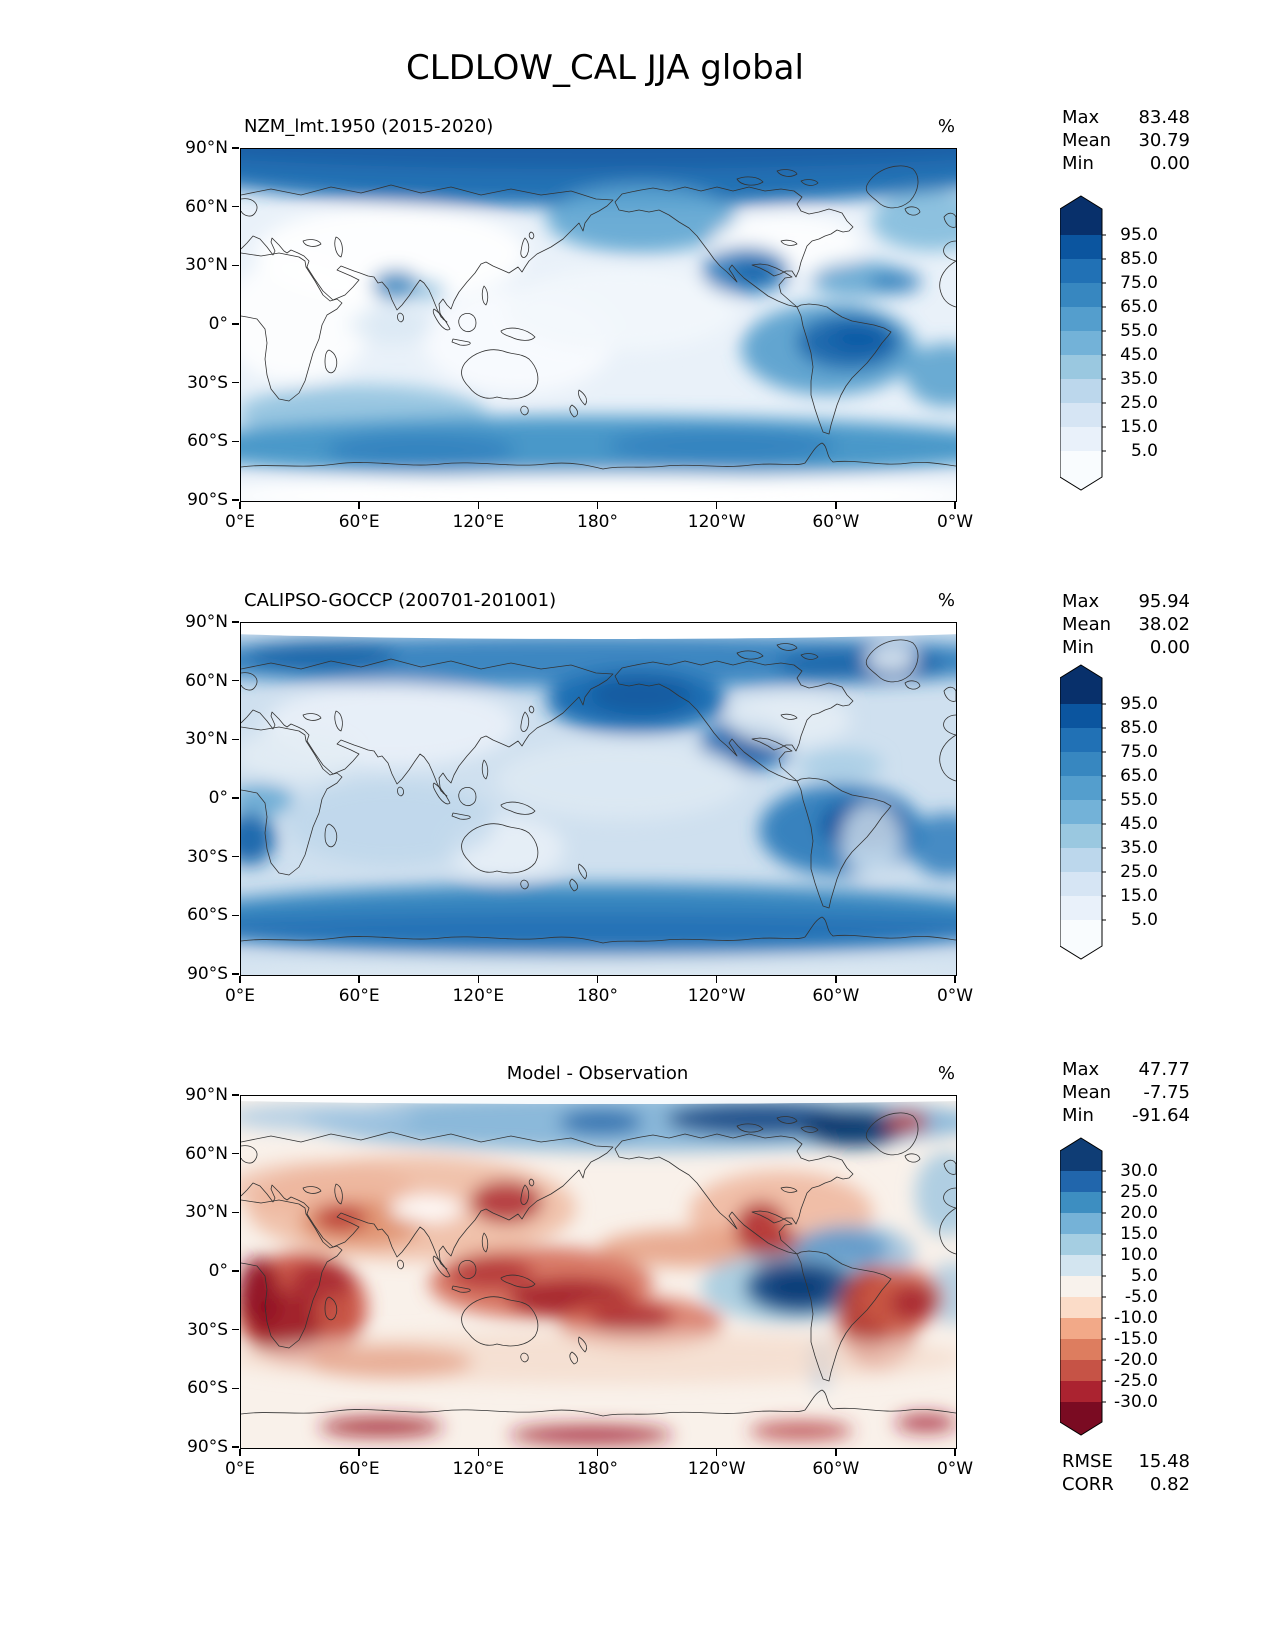  Describe the element at coordinates (1139, 800) in the screenshot. I see `colorbar-tick-label: 55.0` at that location.